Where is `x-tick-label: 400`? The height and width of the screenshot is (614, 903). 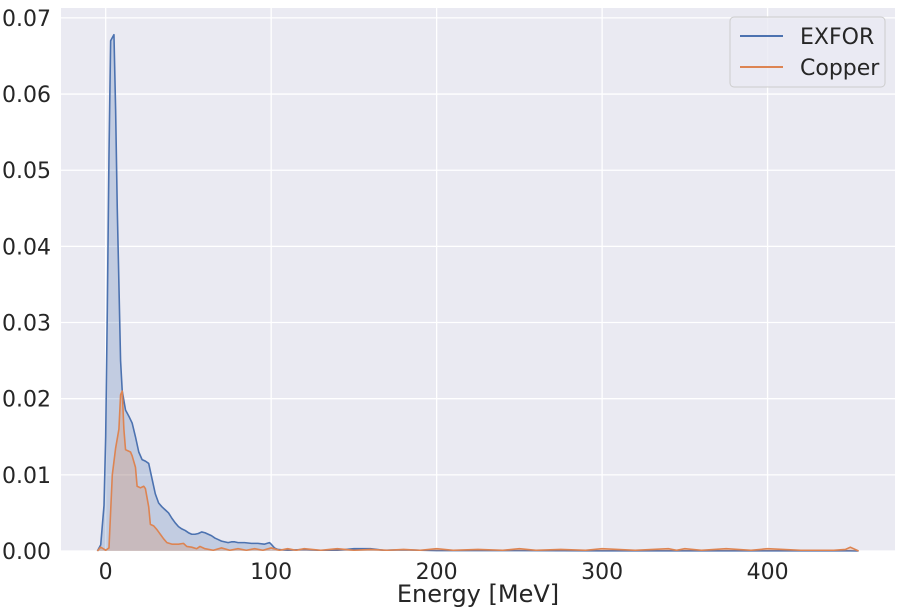
x-tick-label: 400 is located at coordinates (768, 572).